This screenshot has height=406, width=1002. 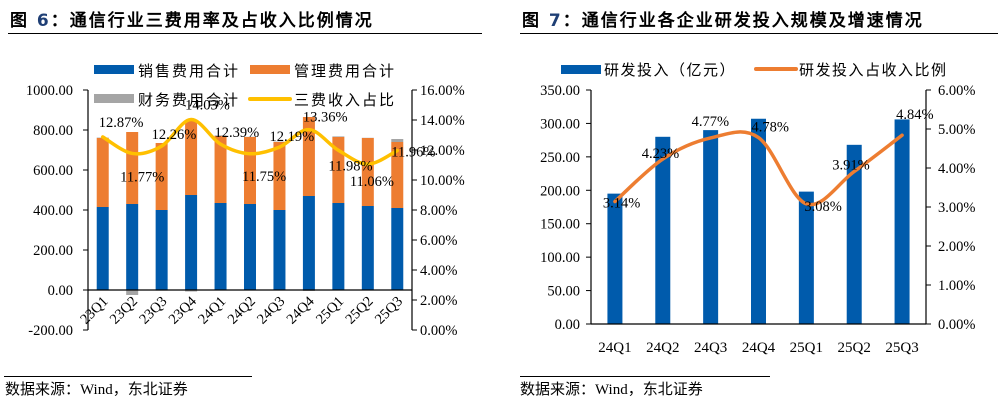 I want to click on y2-tick-label: 10.00%, so click(x=442, y=181).